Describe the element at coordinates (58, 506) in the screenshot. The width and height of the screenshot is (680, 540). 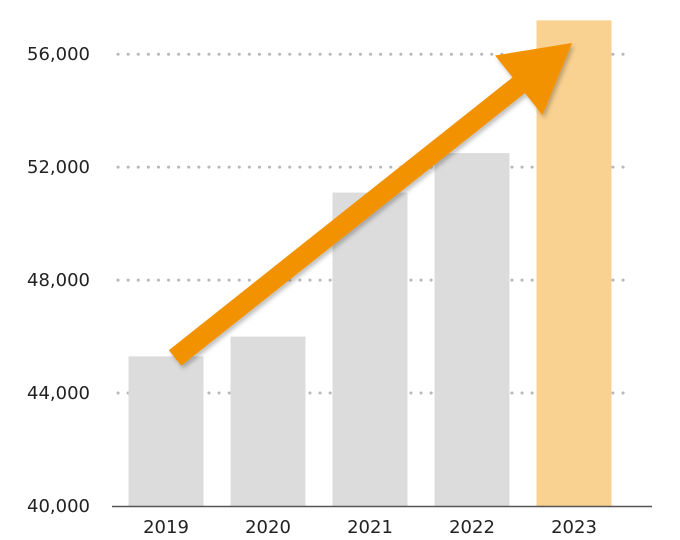
I see `y-tick-label: 40,000` at that location.